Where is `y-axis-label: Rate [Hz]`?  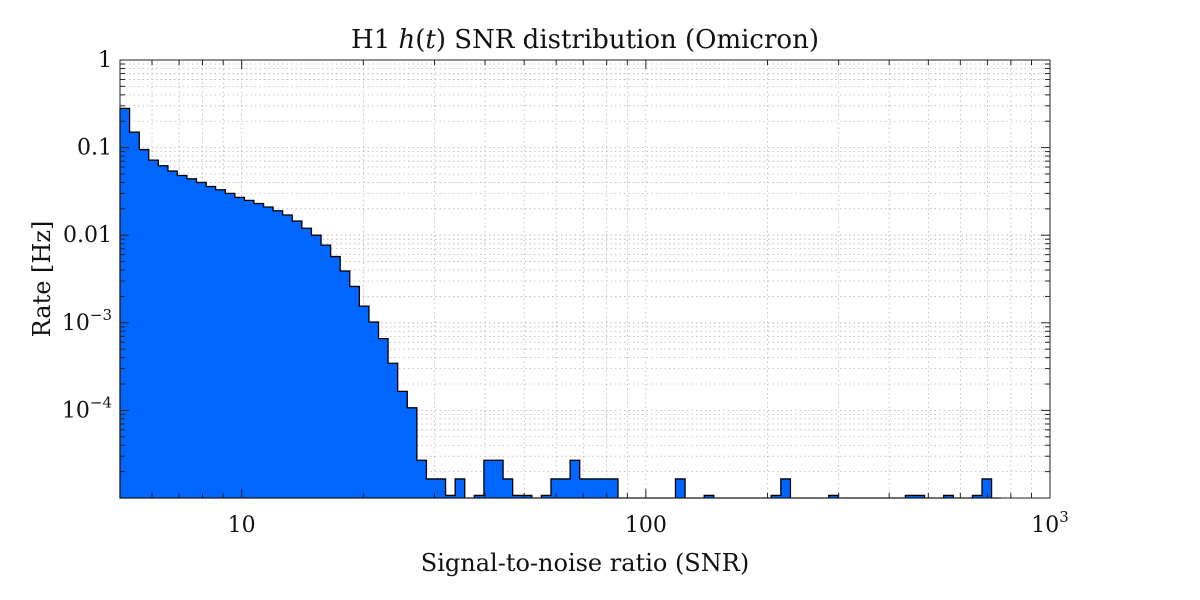
y-axis-label: Rate [Hz] is located at coordinates (42, 279).